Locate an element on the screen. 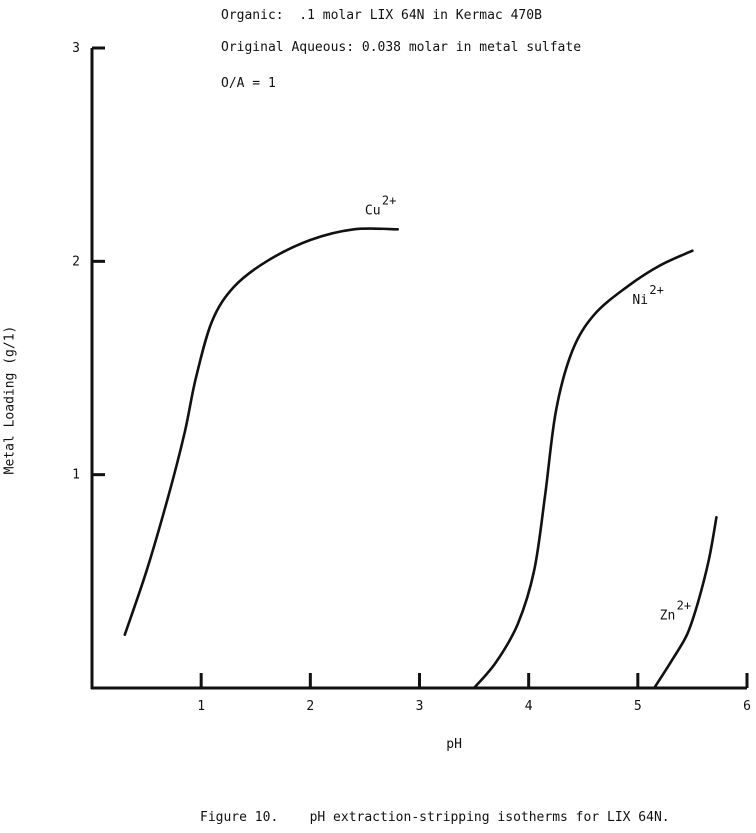  y-tick-label: 3 is located at coordinates (76, 48).